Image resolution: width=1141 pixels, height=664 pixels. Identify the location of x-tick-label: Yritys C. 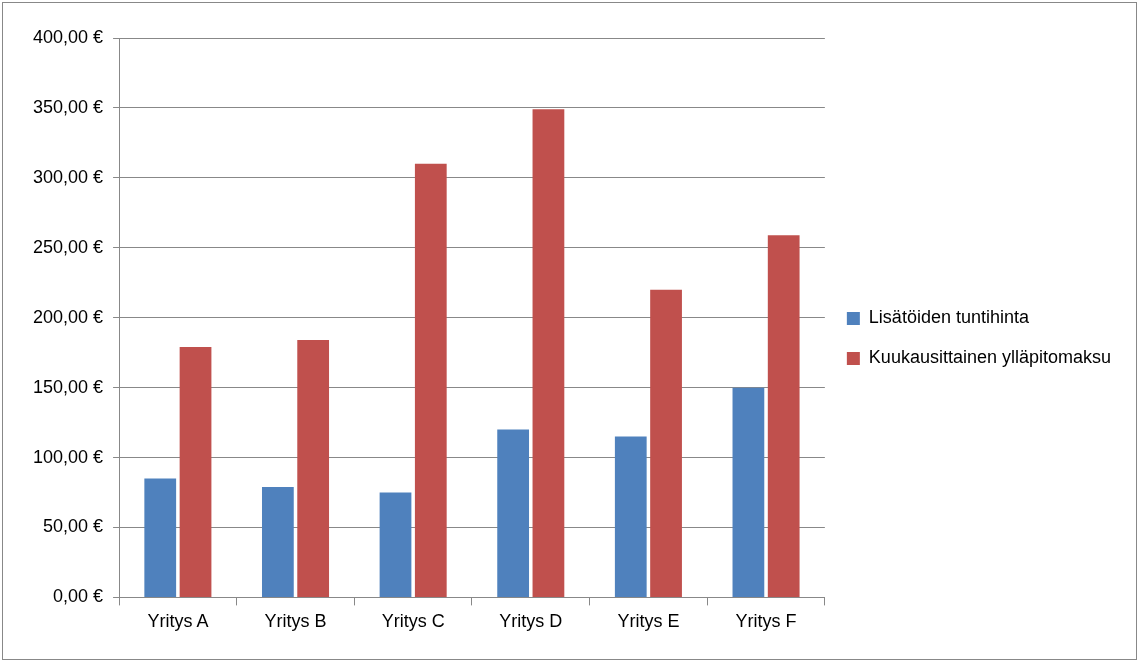
(413, 621).